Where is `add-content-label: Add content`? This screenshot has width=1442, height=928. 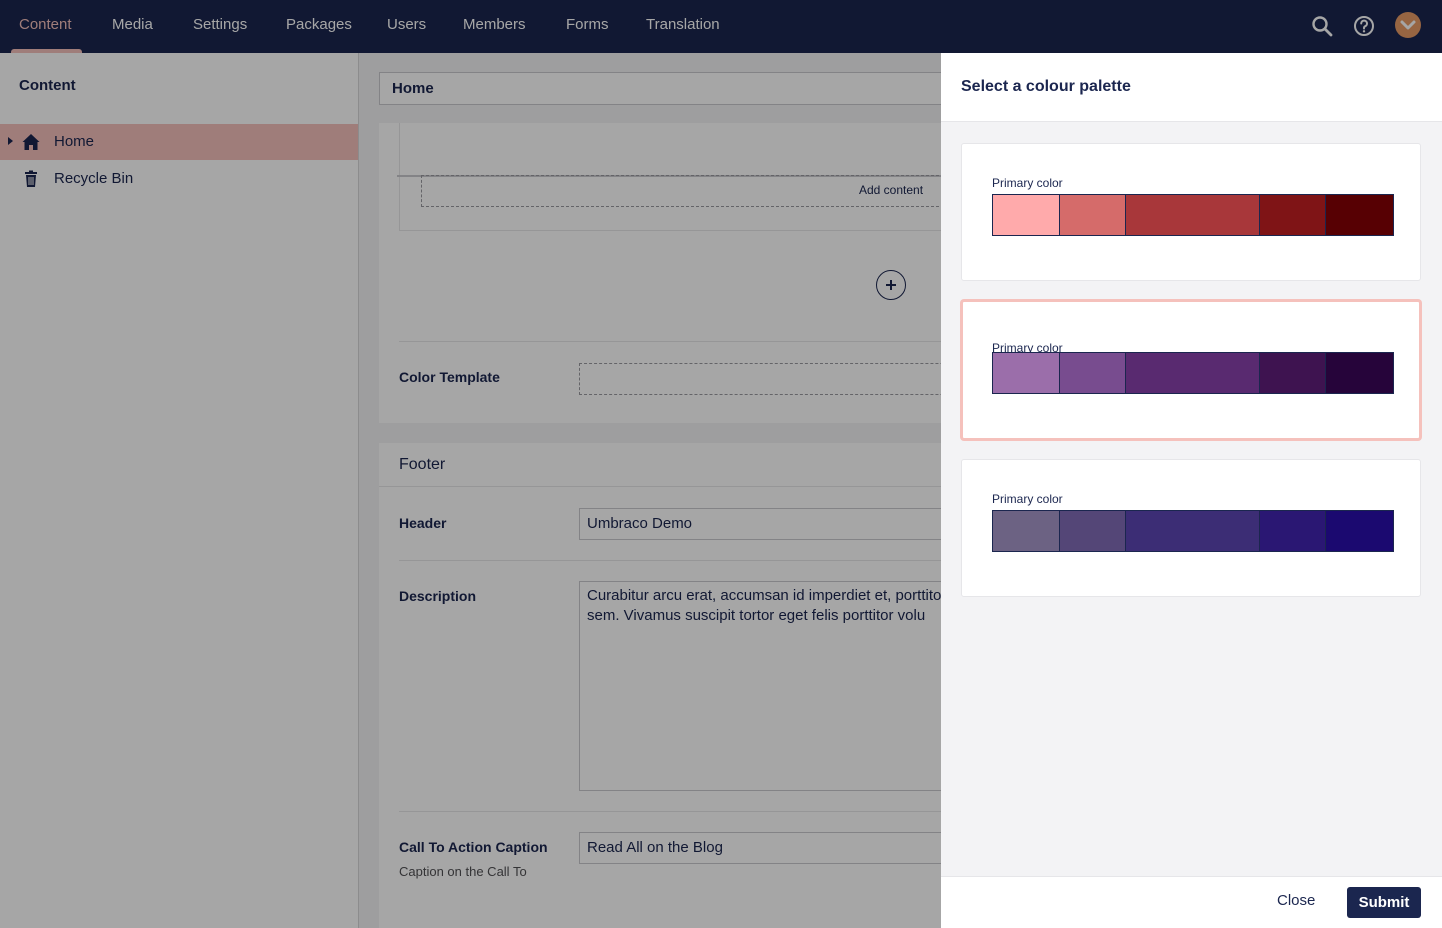 add-content-label: Add content is located at coordinates (891, 190).